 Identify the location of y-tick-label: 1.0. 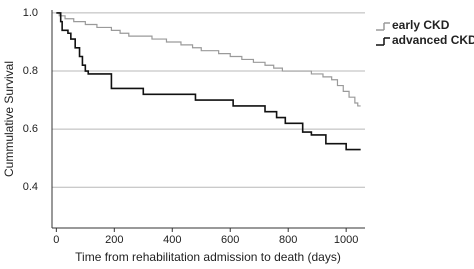
(30, 13).